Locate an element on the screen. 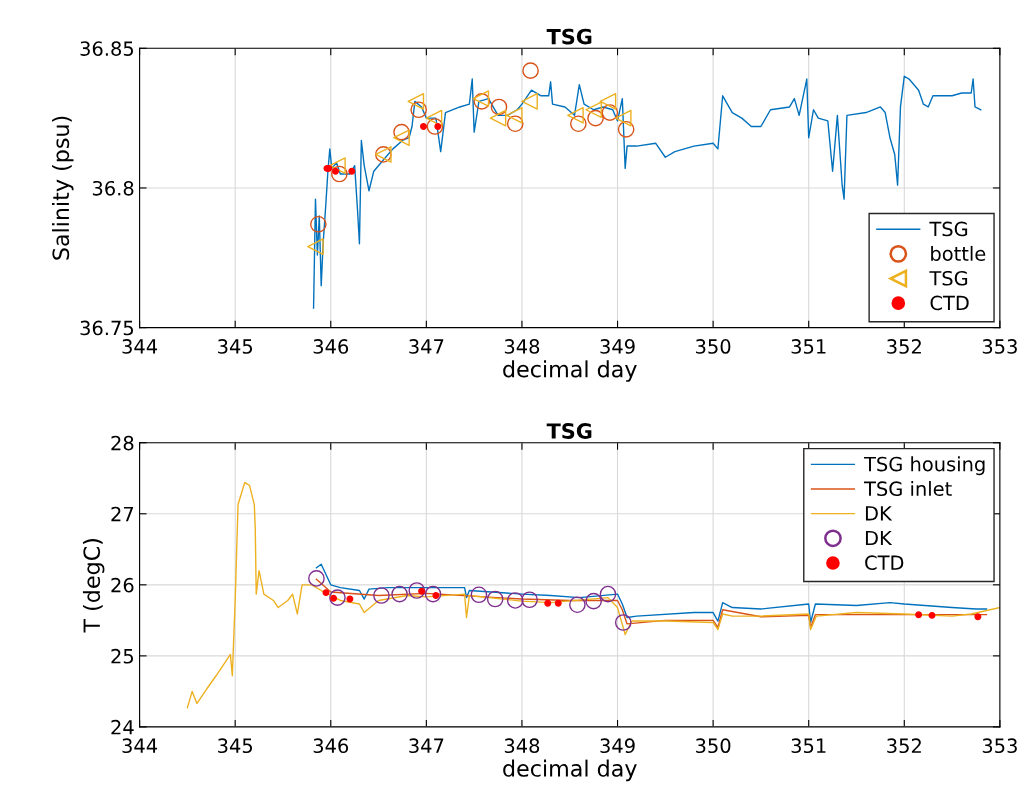  y-axis-title: T (degC) is located at coordinates (93, 586).